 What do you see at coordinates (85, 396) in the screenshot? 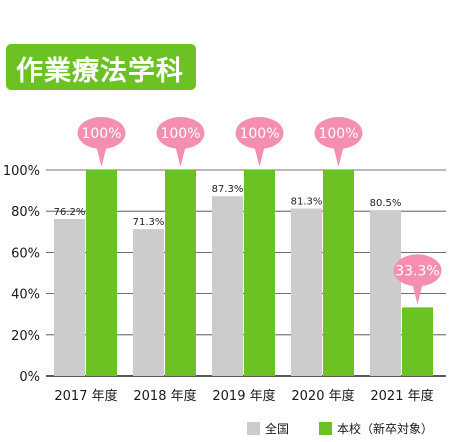
I see `x-tick-label: 2017 年度` at bounding box center [85, 396].